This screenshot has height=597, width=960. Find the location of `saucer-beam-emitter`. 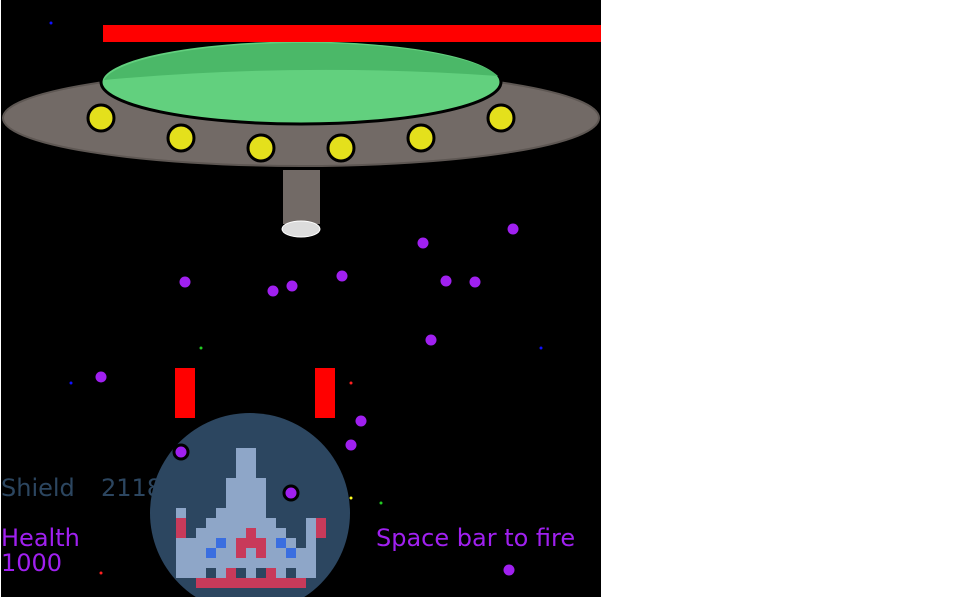

saucer-beam-emitter is located at coordinates (301, 197).